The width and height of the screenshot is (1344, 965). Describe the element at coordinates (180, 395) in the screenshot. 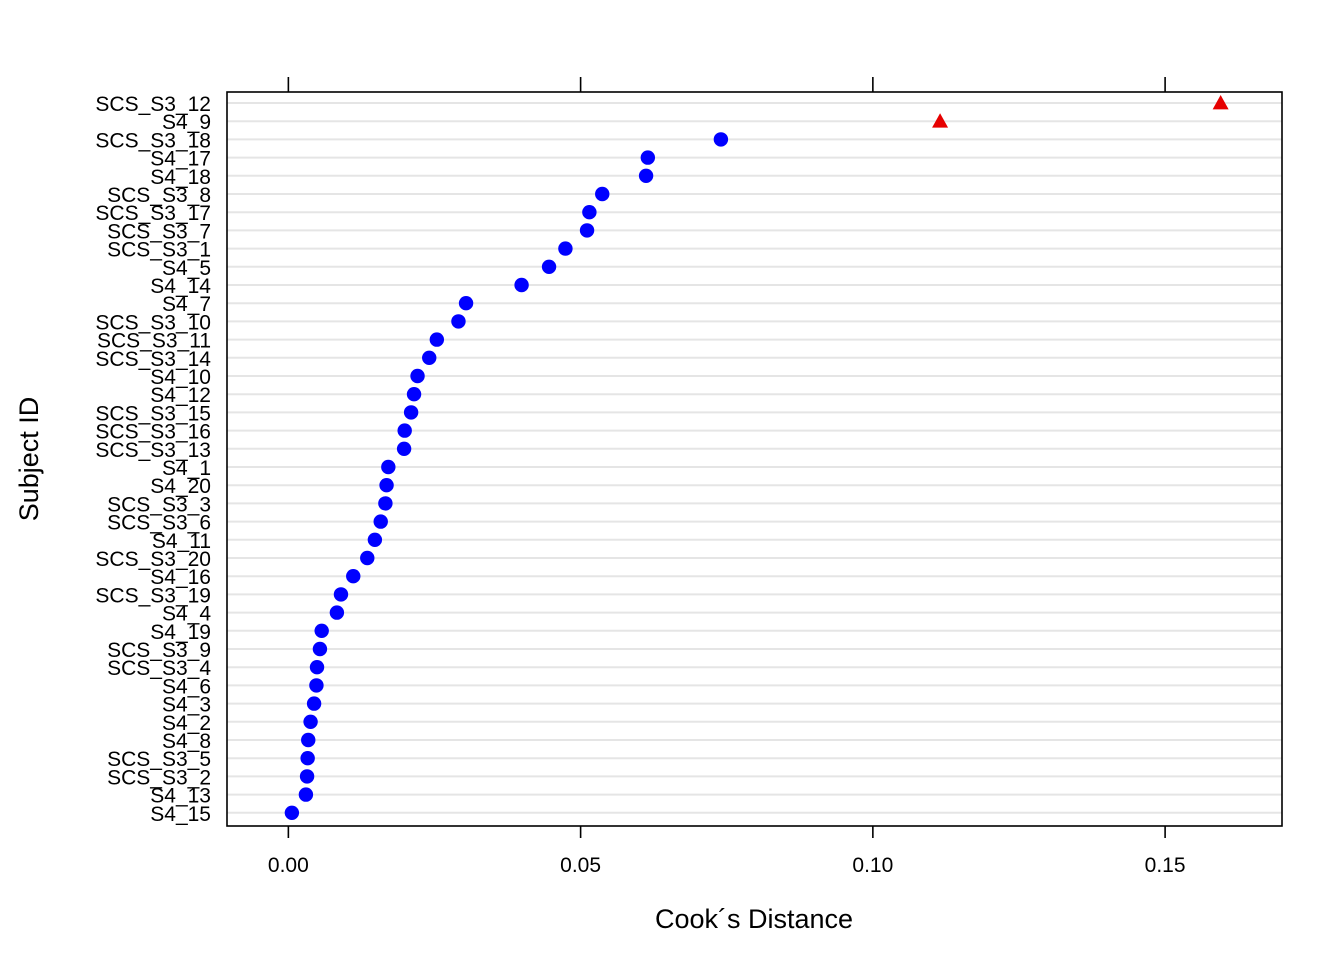

I see `y-tick-label: S4_12` at that location.